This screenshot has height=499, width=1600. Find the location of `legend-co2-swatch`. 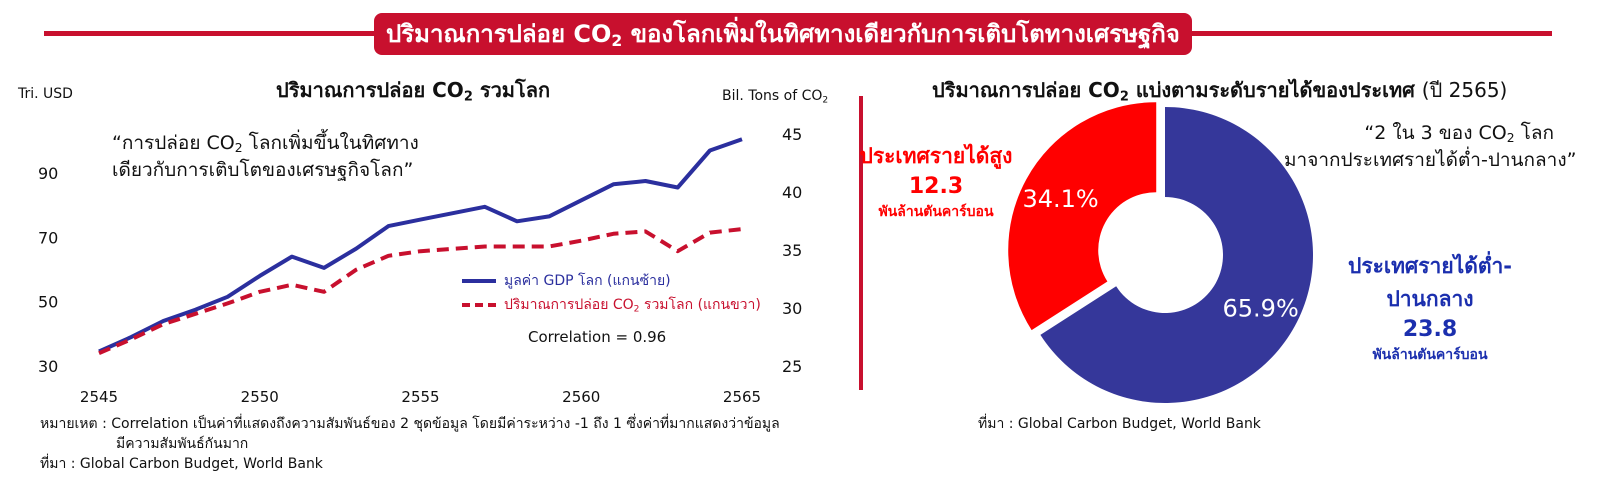

legend-co2-swatch is located at coordinates (479, 305).